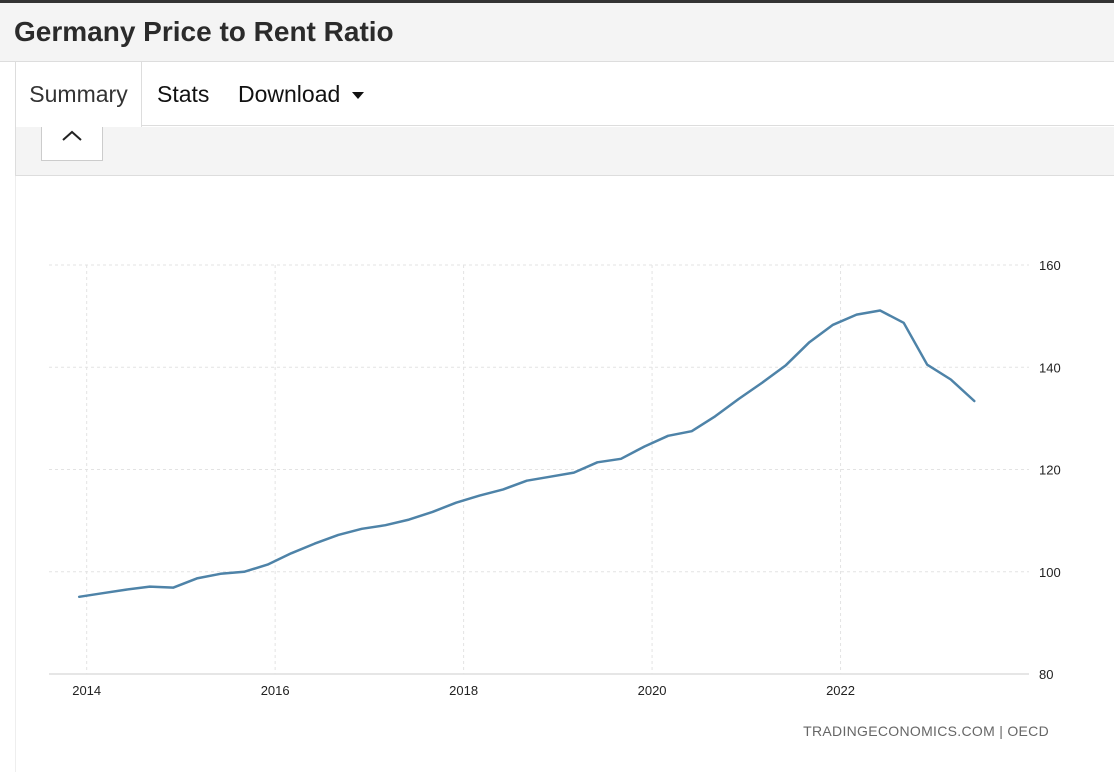  Describe the element at coordinates (358, 96) in the screenshot. I see `caret-down-icon` at that location.